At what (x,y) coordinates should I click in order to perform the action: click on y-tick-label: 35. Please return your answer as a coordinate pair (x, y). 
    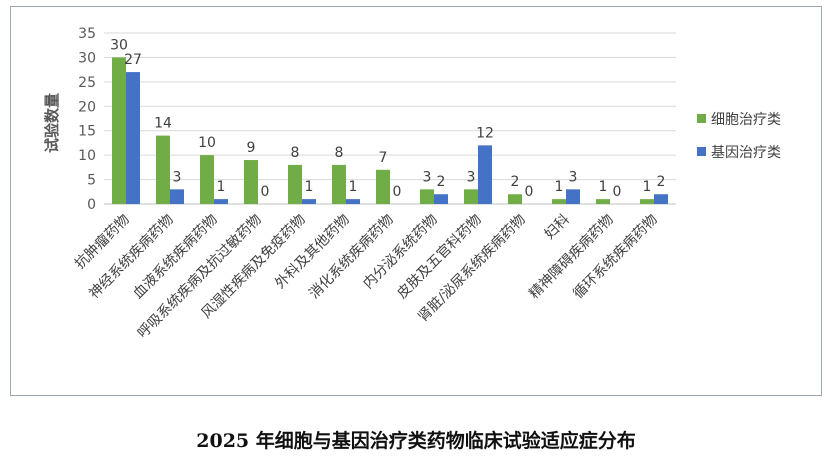
    Looking at the image, I should click on (87, 34).